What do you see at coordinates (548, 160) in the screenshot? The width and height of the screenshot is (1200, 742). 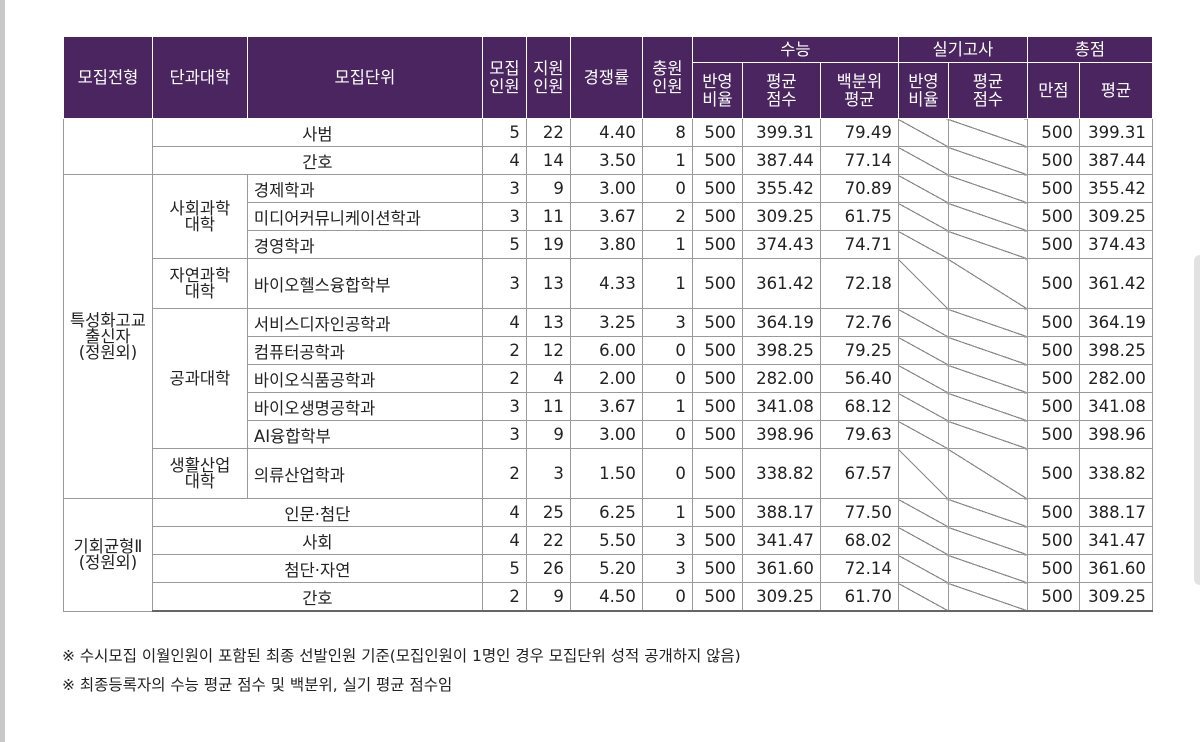 I see `applicants-cell: 14` at bounding box center [548, 160].